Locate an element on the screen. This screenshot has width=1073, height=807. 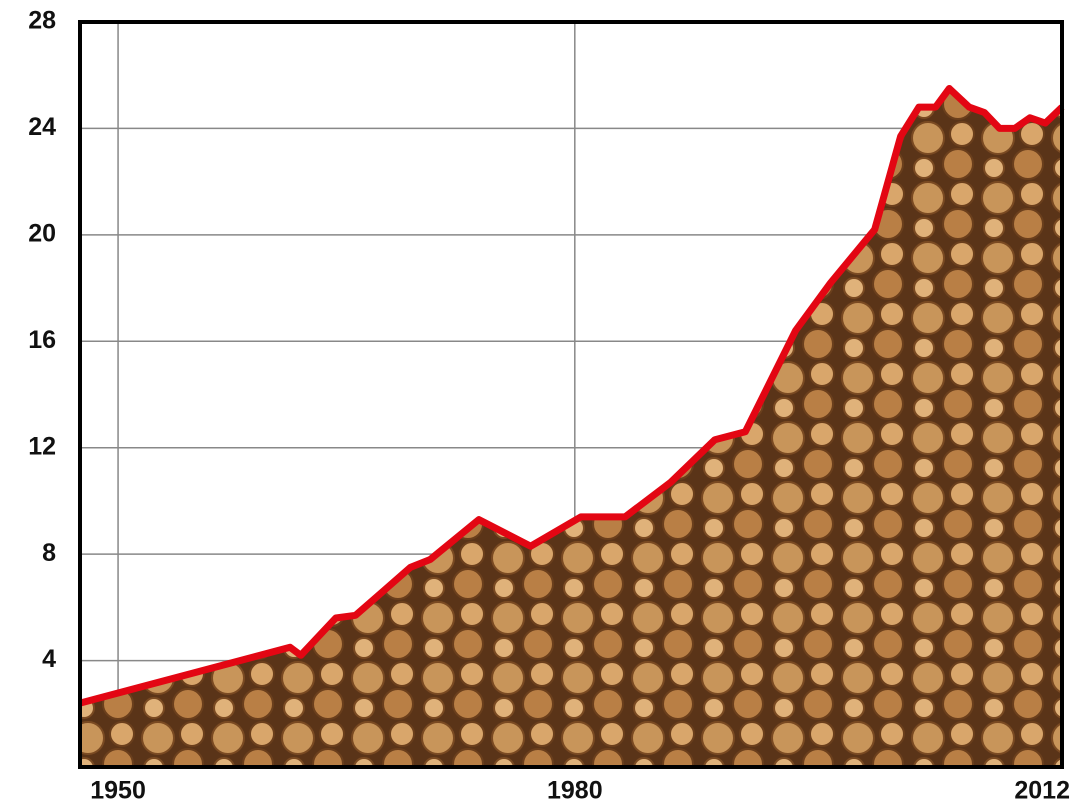
y-tick-label: 28 is located at coordinates (42, 21).